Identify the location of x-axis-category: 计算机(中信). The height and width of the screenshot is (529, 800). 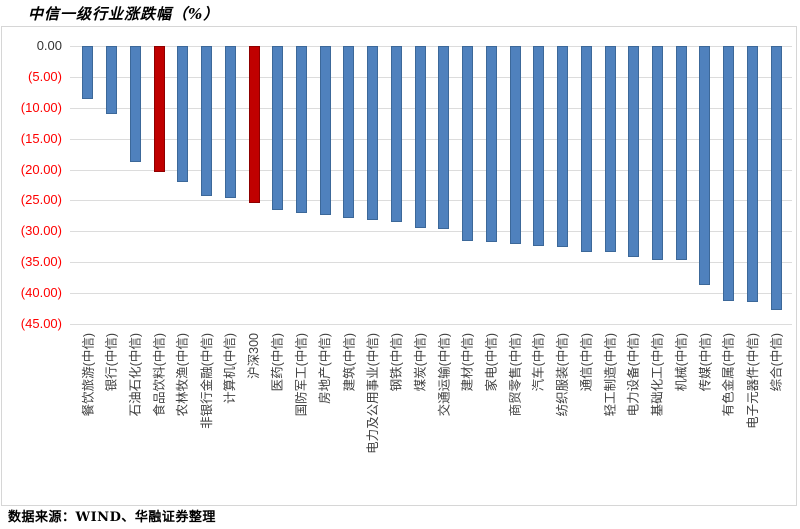
(230, 416).